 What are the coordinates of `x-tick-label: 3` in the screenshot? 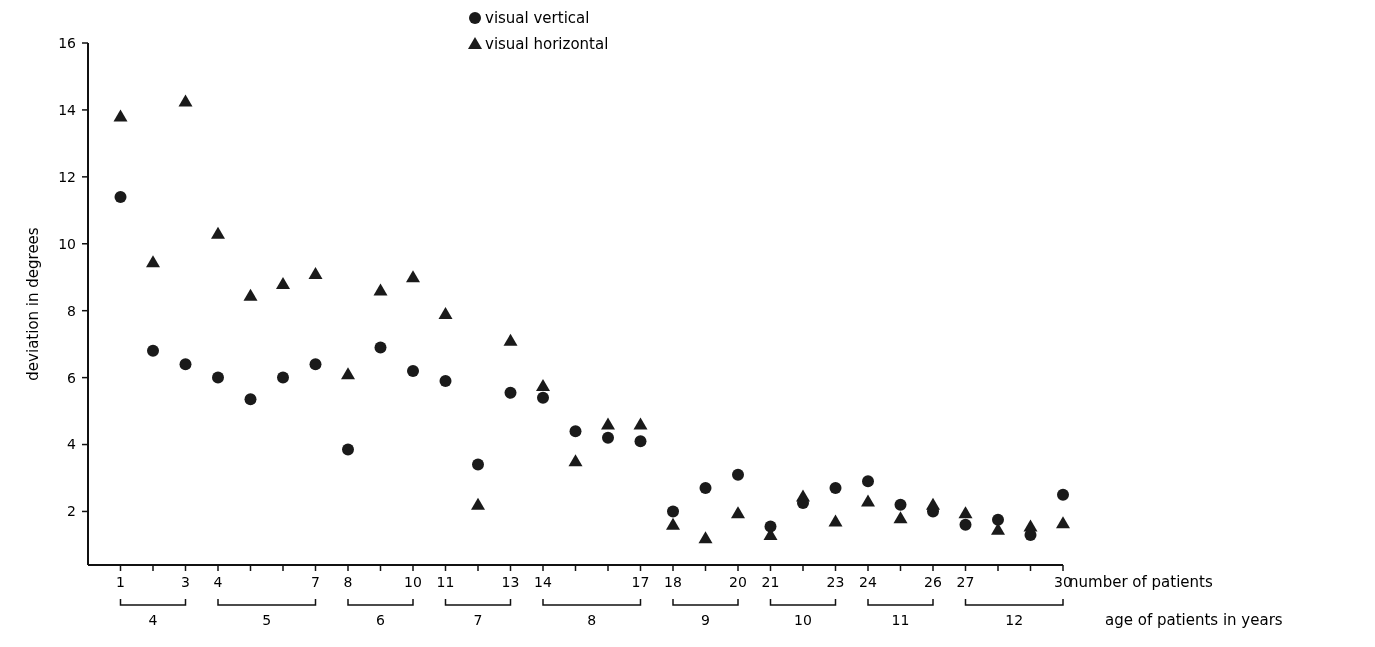 It's located at (185, 582).